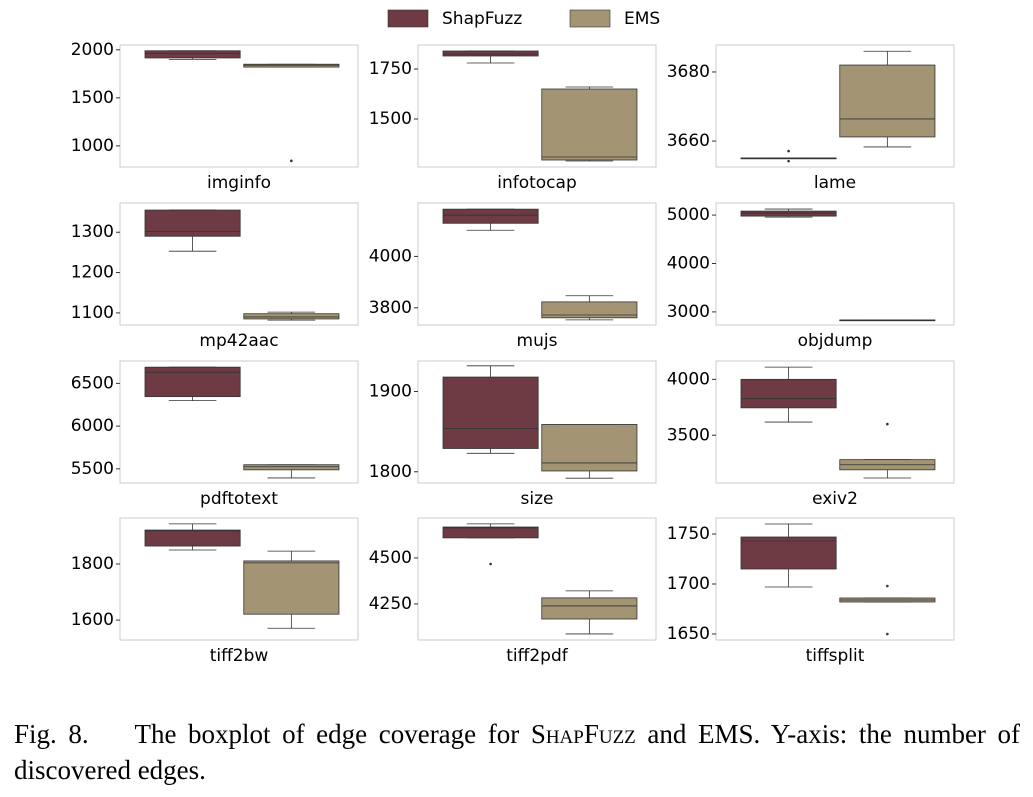 Image resolution: width=1033 pixels, height=797 pixels. I want to click on panel-title: tiff2pdf, so click(537, 656).